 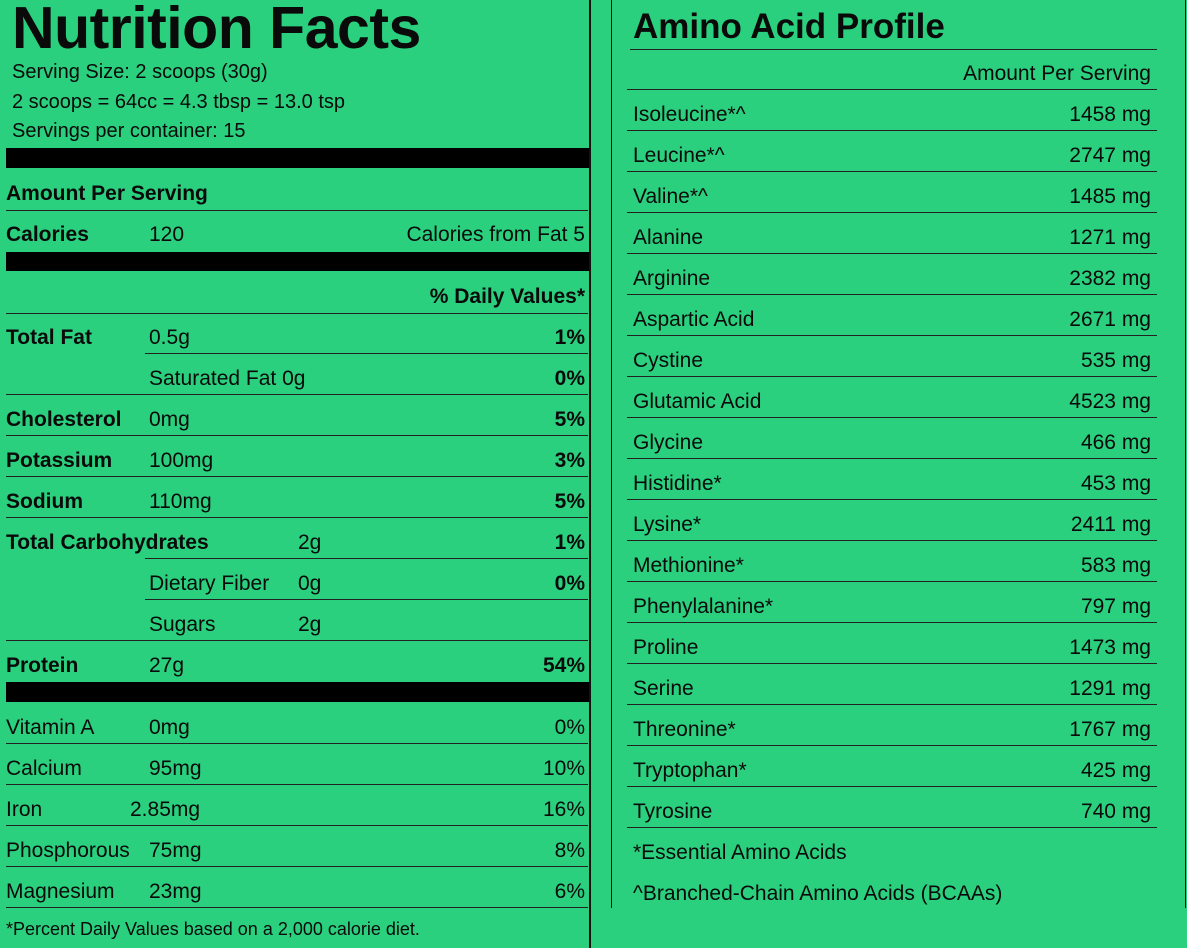 What do you see at coordinates (297, 538) in the screenshot?
I see `nutrient-row: Total Carbohydrates 2g 1%` at bounding box center [297, 538].